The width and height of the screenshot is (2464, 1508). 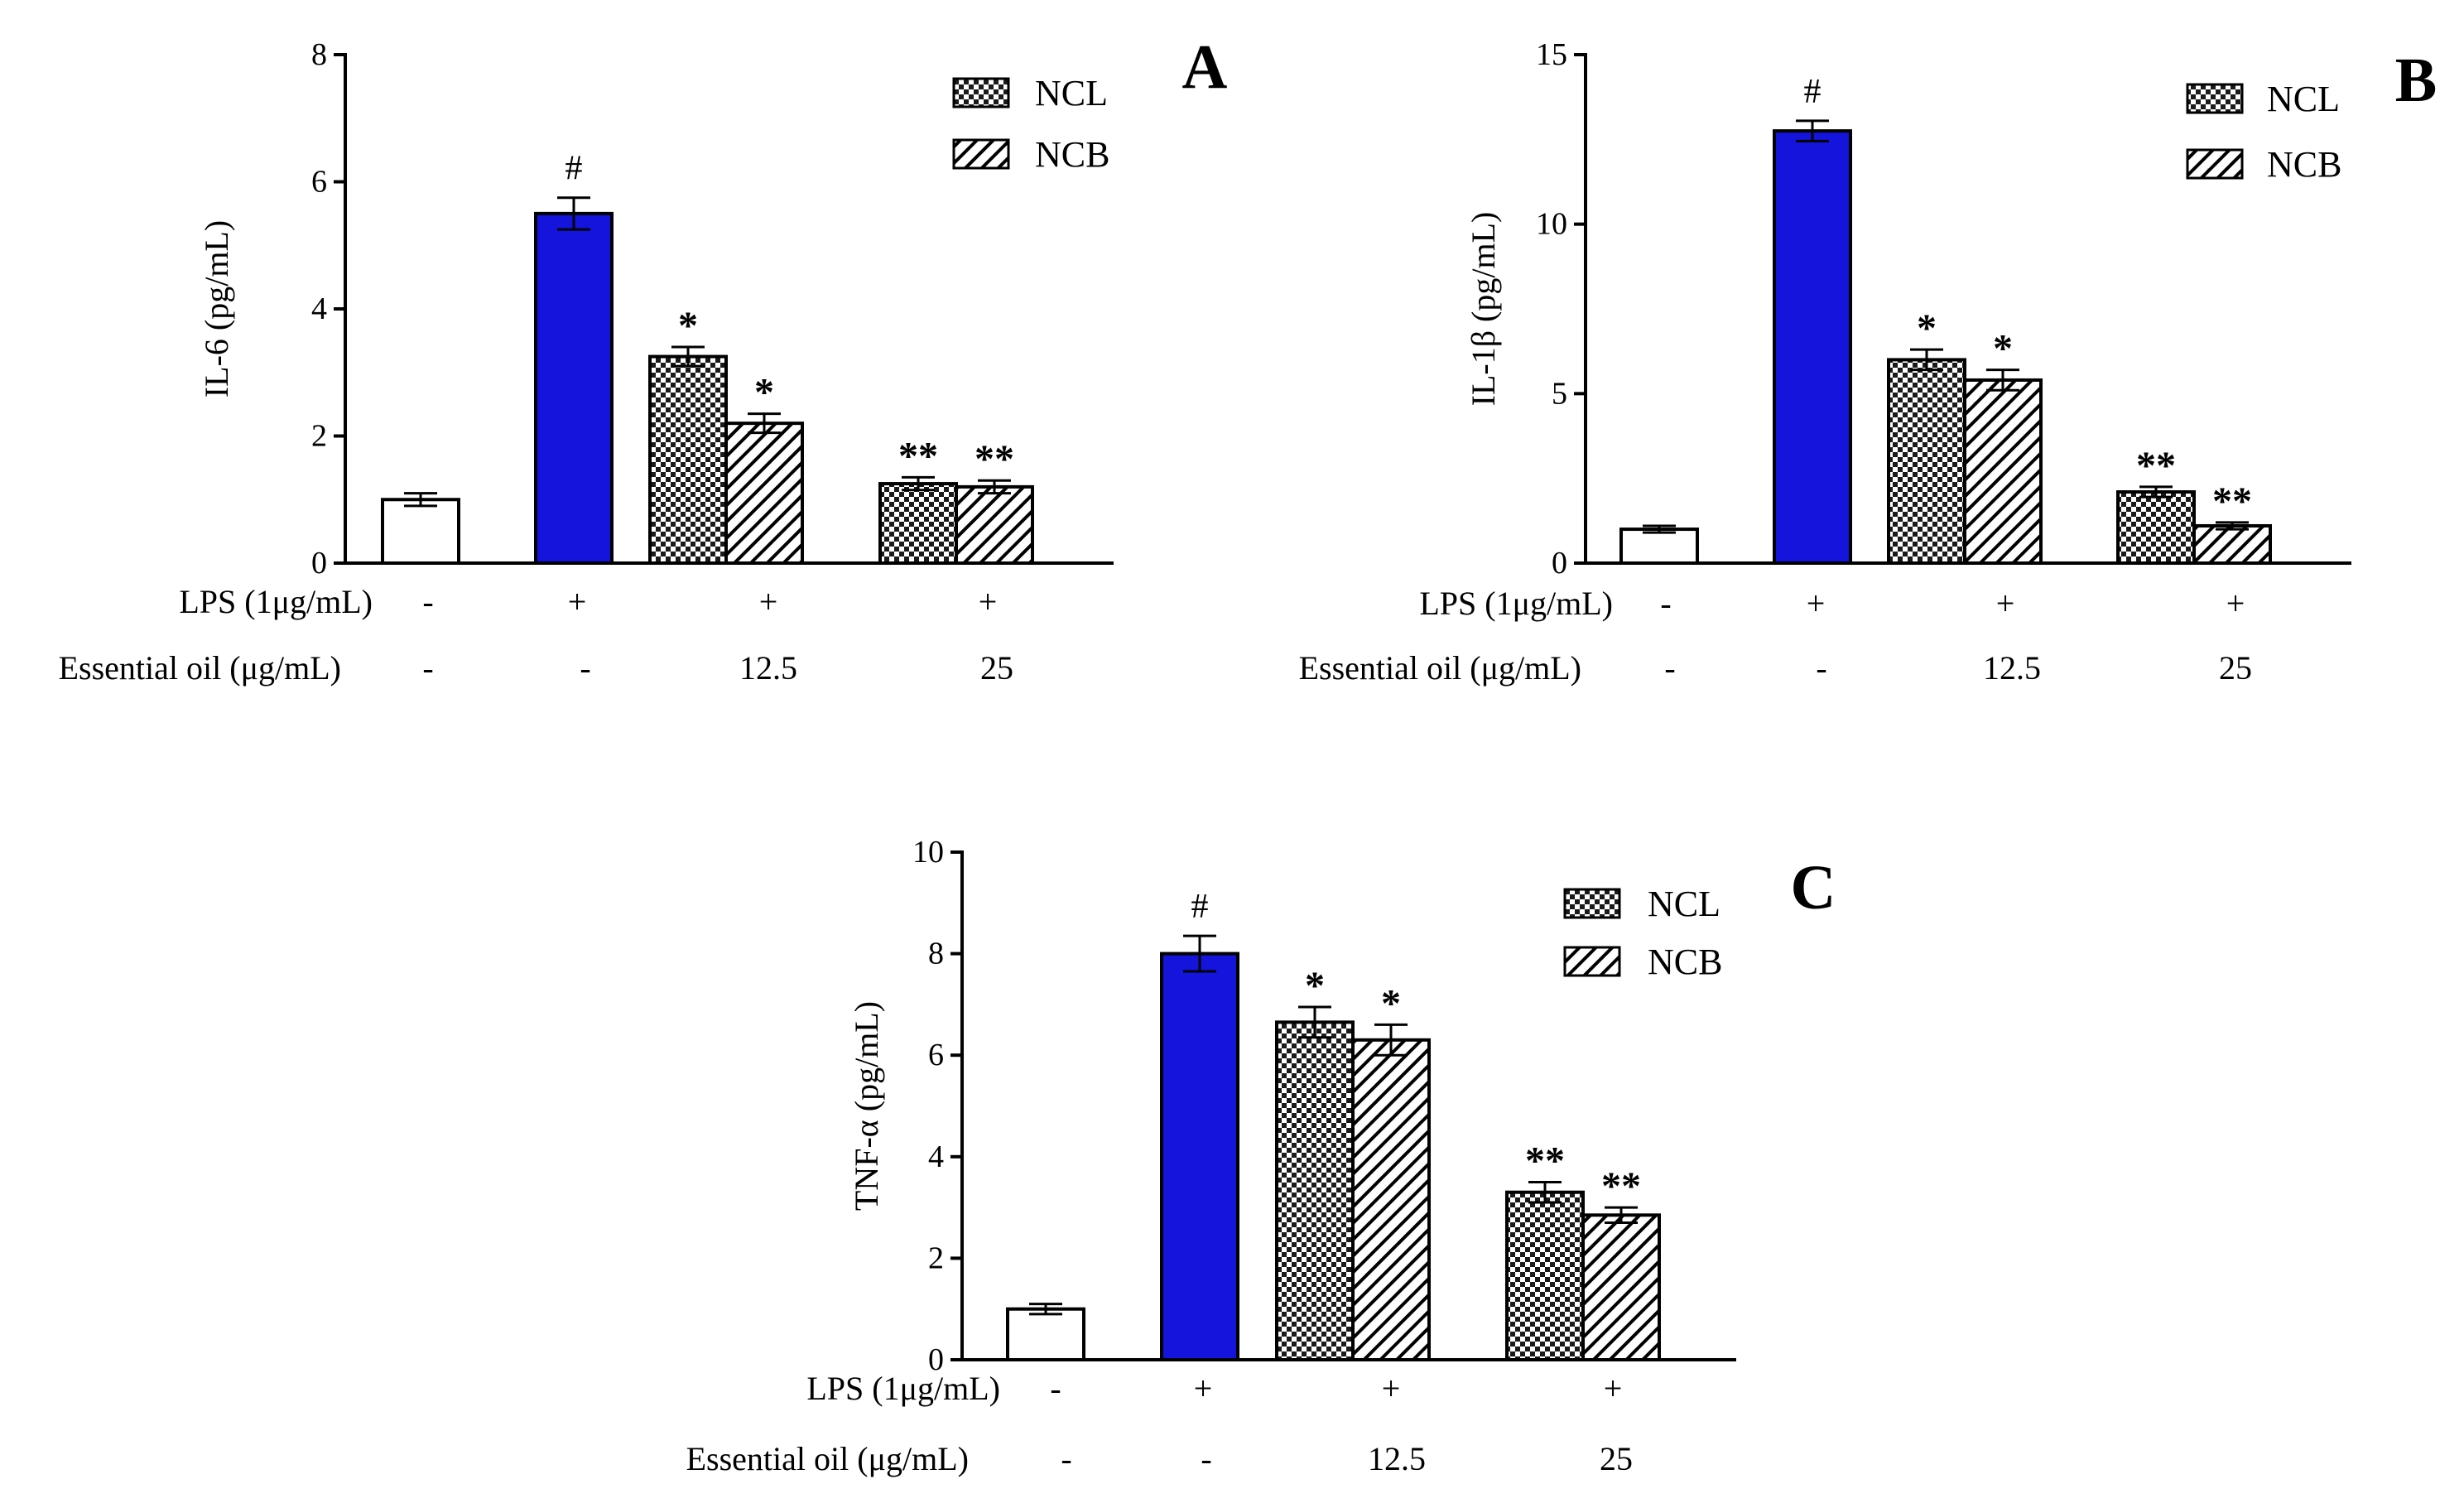 What do you see at coordinates (1483, 309) in the screenshot?
I see `y-axis-label: IL-1β (pg/mL)` at bounding box center [1483, 309].